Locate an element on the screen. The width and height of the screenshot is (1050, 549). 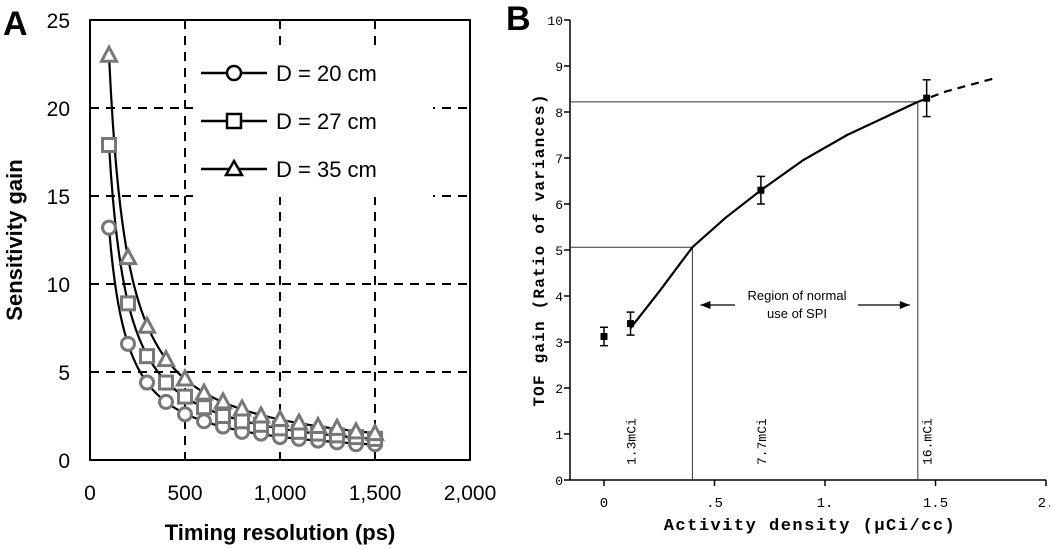
panel-b-activity-label: 7.7mCi is located at coordinates (762, 441).